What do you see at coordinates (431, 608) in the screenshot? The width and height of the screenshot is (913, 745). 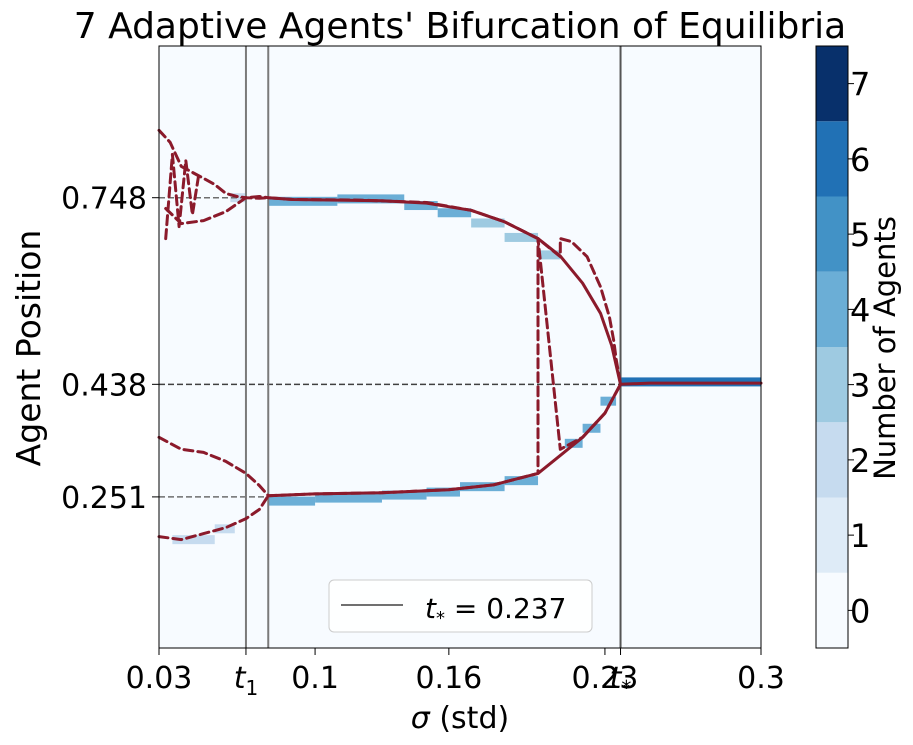 I see `legend-symbol: t` at bounding box center [431, 608].